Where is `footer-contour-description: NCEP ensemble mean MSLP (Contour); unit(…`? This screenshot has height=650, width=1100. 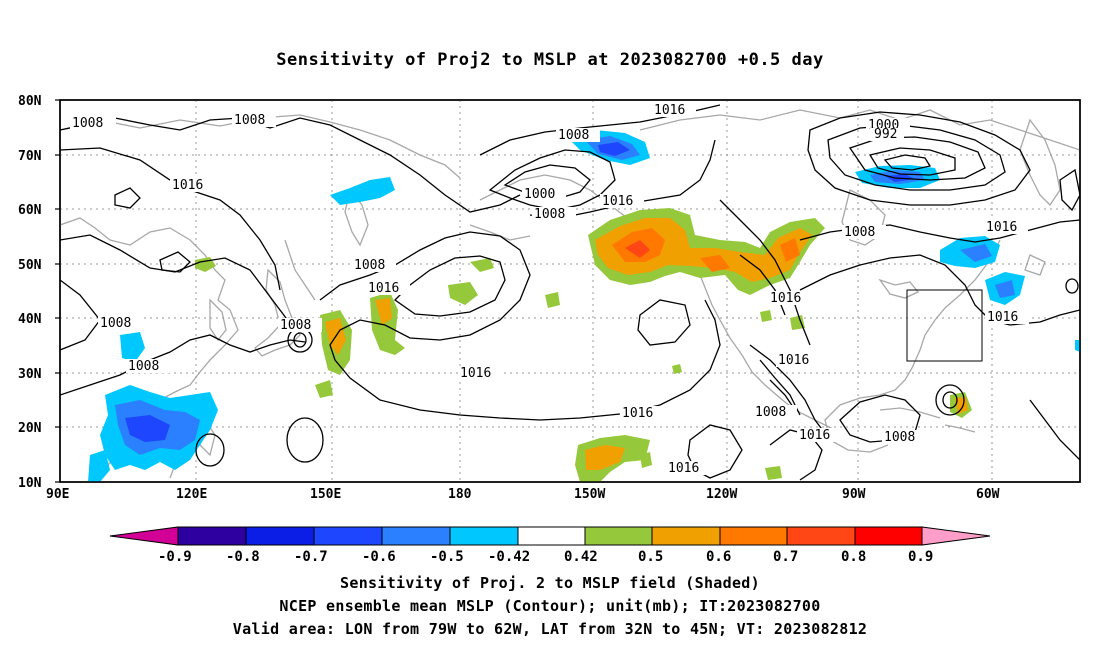
footer-contour-description: NCEP ensemble mean MSLP (Contour); unit(… is located at coordinates (550, 606).